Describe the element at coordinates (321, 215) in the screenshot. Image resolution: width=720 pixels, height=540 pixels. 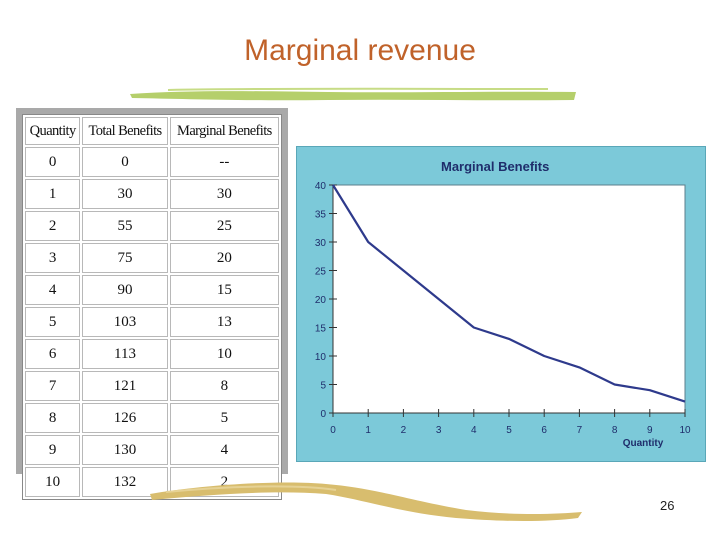
I see `y-tick-label: 35` at that location.